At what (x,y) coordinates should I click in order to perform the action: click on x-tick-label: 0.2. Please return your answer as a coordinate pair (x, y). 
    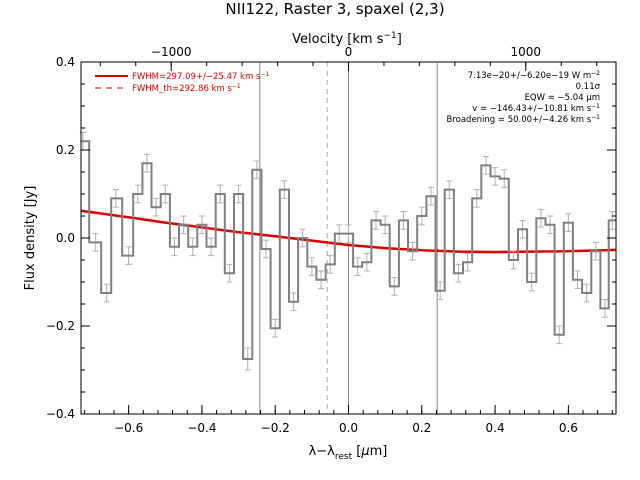
    Looking at the image, I should click on (421, 428).